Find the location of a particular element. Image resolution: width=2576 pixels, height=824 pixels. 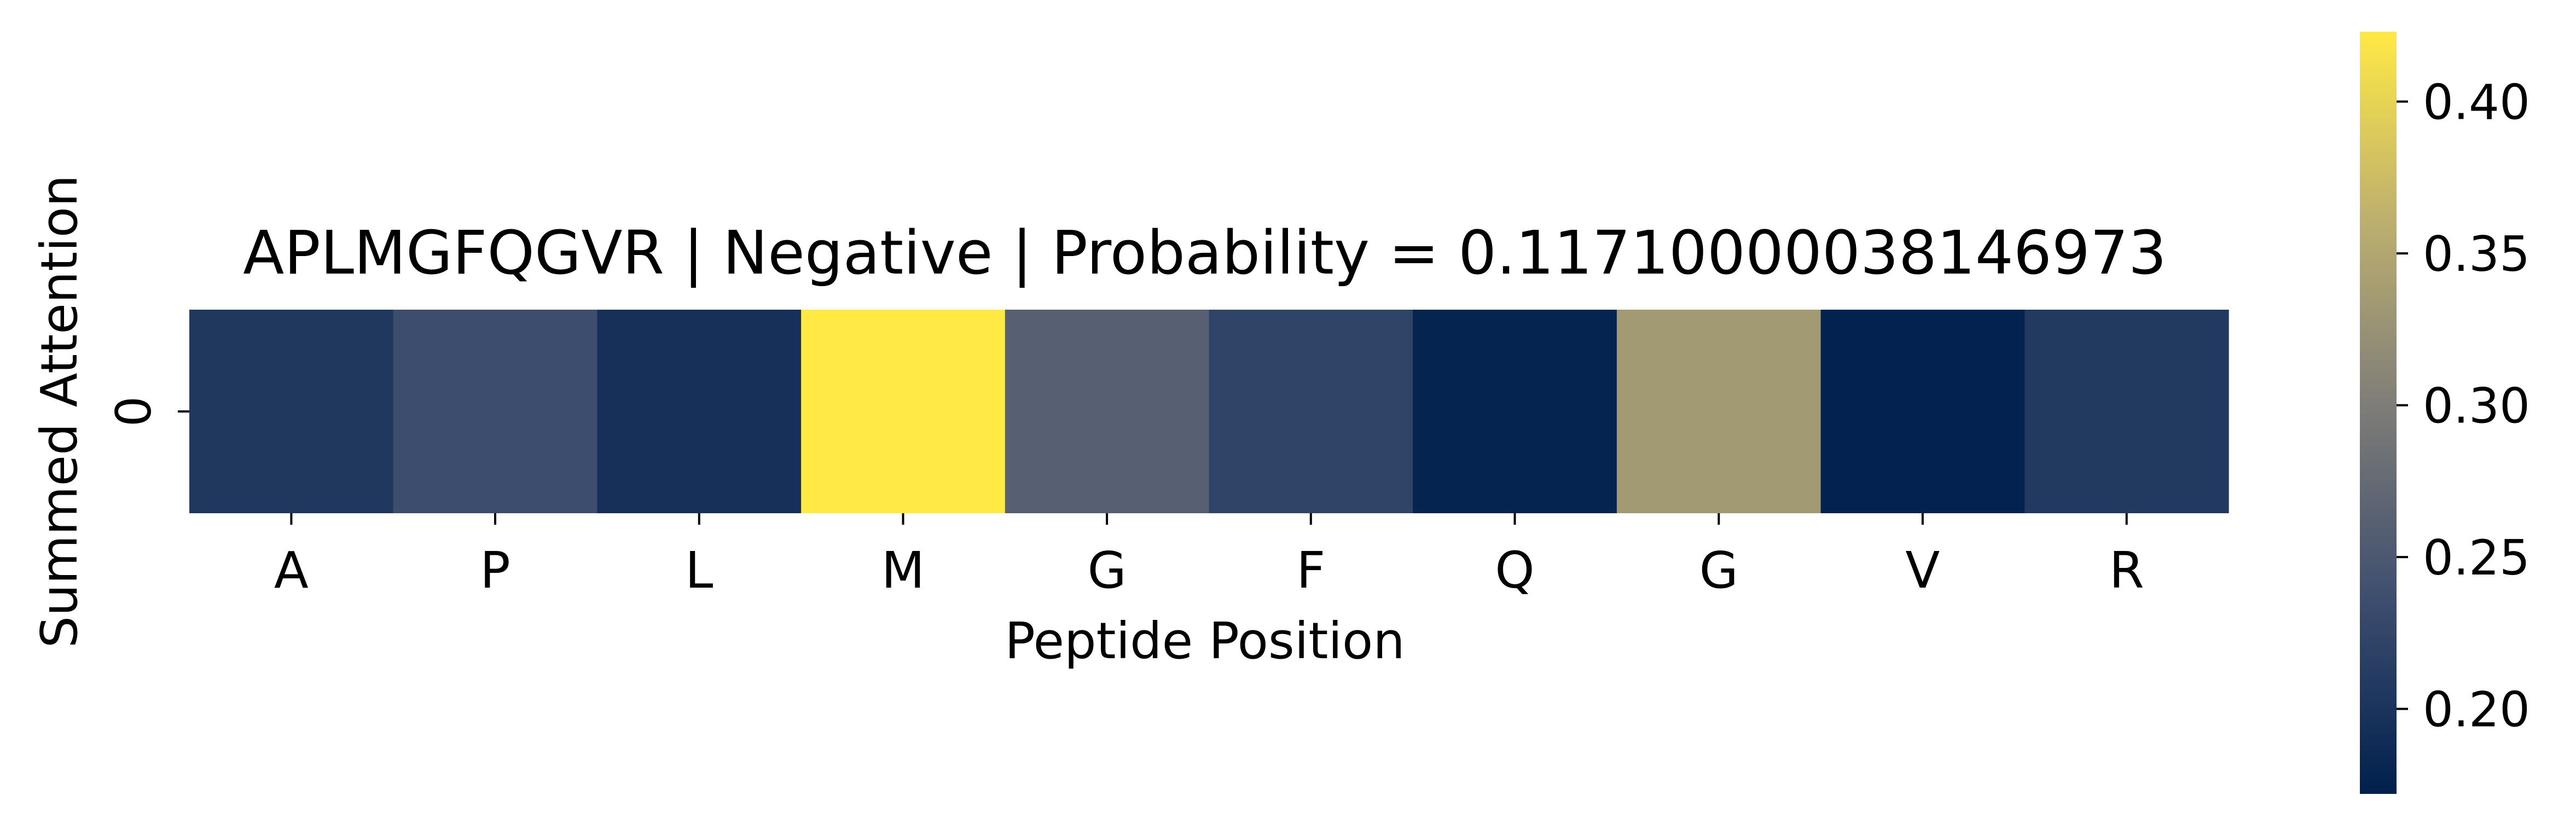

colorbar-tick-label: 0.25 is located at coordinates (2476, 558).